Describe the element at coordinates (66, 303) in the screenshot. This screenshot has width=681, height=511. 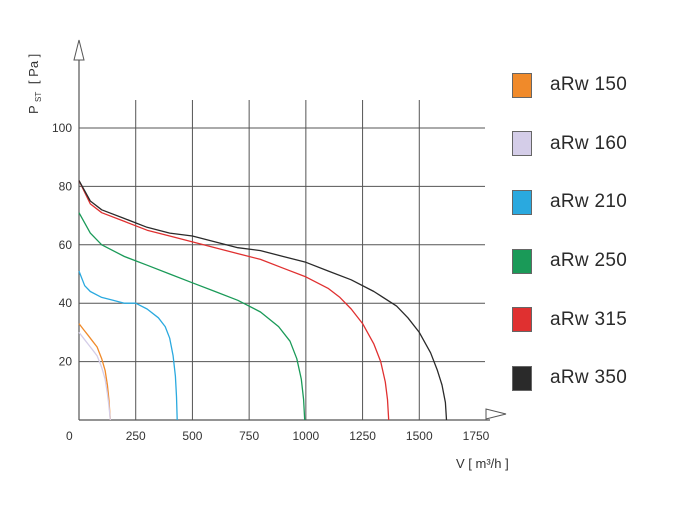
I see `y-tick-label: 40` at that location.